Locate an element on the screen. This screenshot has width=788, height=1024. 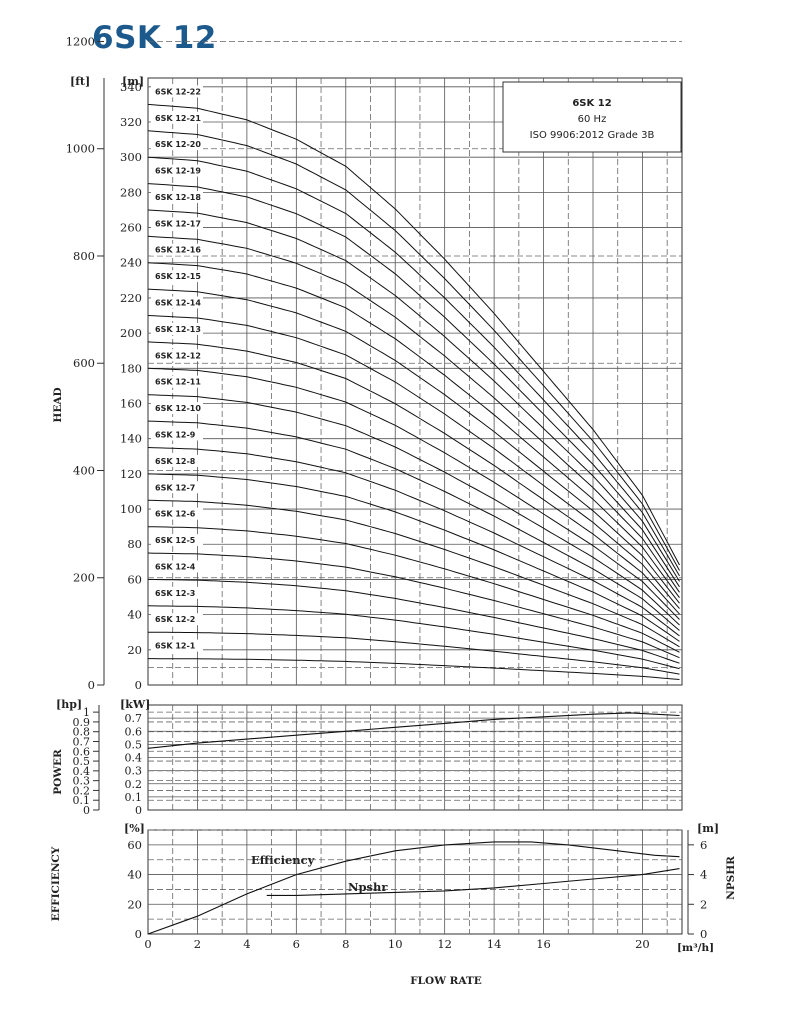
power-tick-kw: 0.4 is located at coordinates (134, 758).